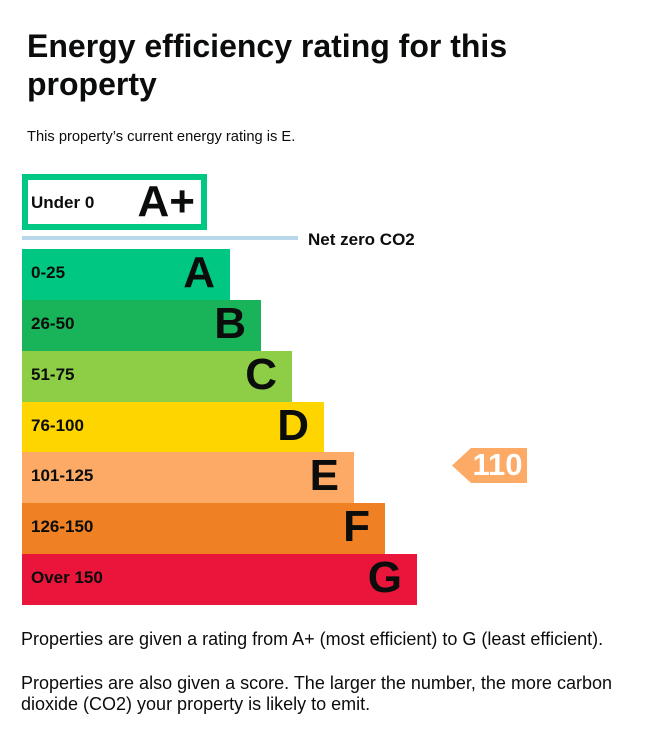  What do you see at coordinates (67, 577) in the screenshot?
I see `band-g-range: Over 150` at bounding box center [67, 577].